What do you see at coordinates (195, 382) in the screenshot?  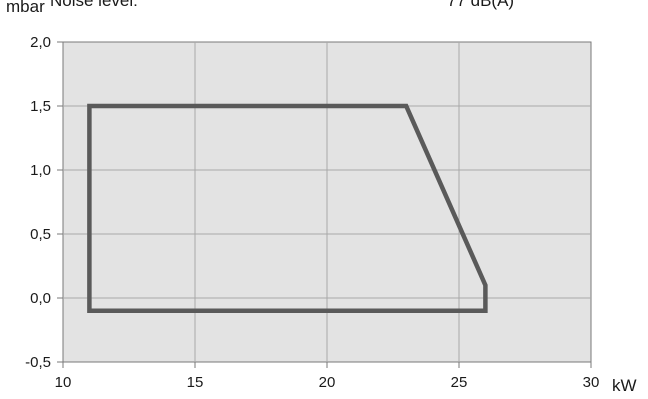 I see `x-tick-label: 15` at bounding box center [195, 382].